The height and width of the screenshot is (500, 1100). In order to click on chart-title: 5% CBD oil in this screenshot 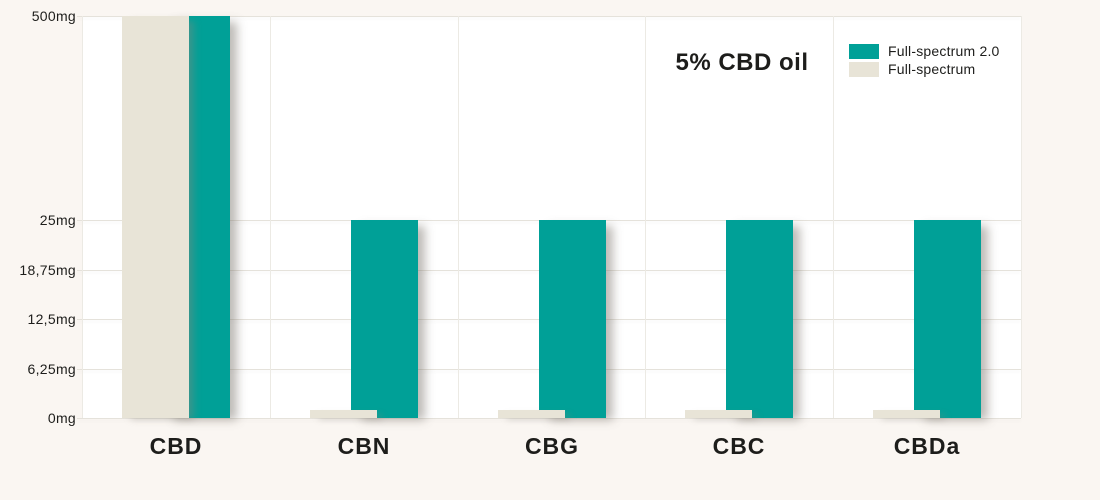, I will do `click(742, 62)`.